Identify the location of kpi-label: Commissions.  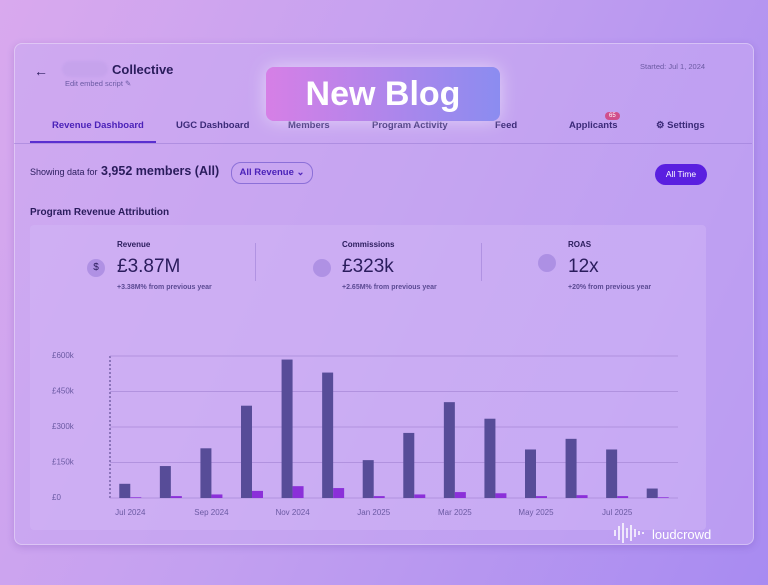
(368, 244).